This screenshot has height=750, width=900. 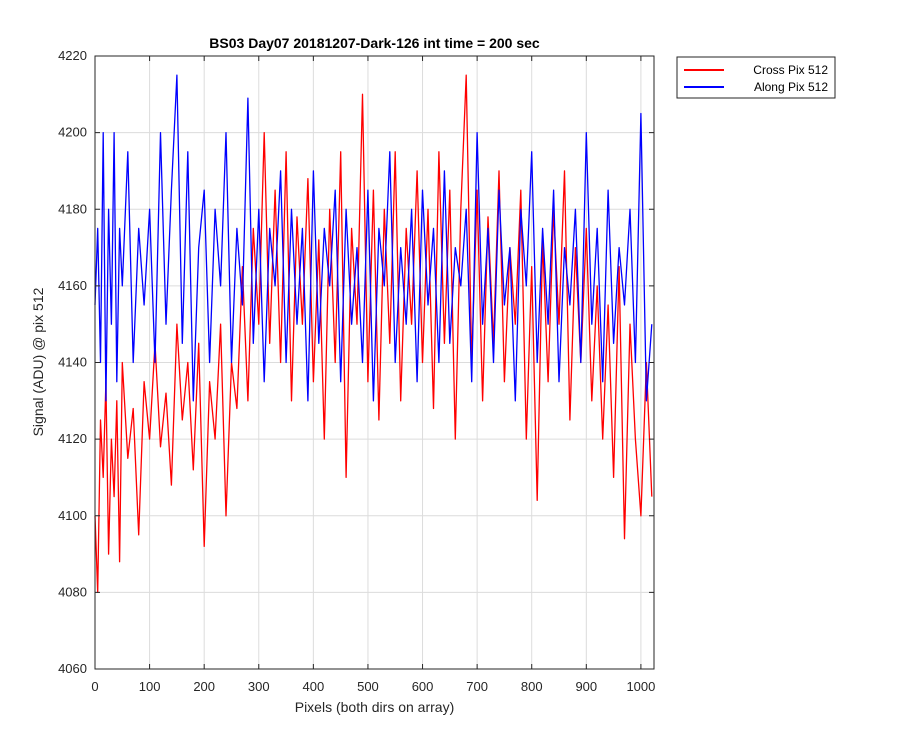 I want to click on y-tick-label: 4100, so click(x=72, y=515).